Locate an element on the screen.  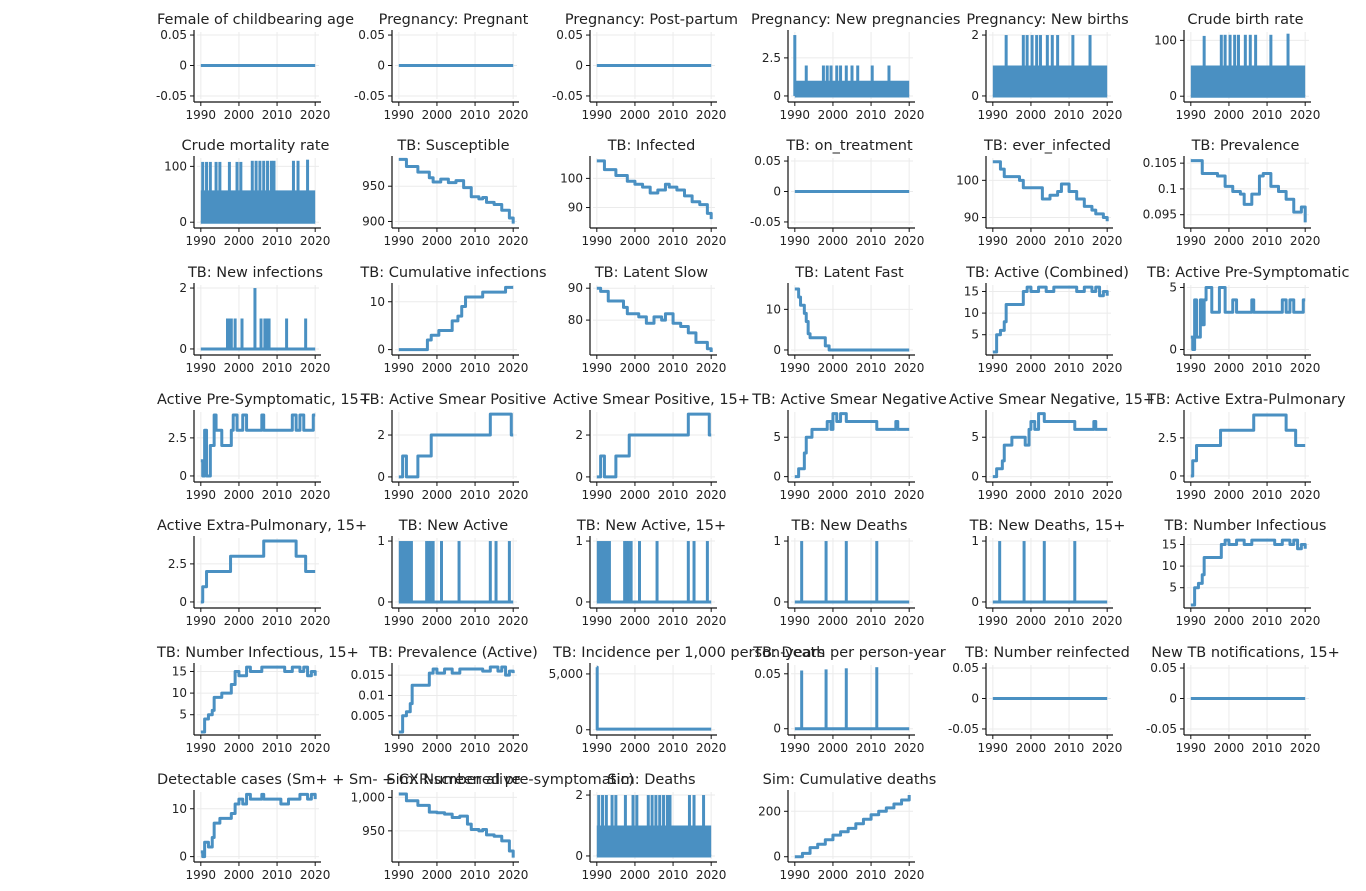
y-tick-label: 0.015 is located at coordinates (368, 675).